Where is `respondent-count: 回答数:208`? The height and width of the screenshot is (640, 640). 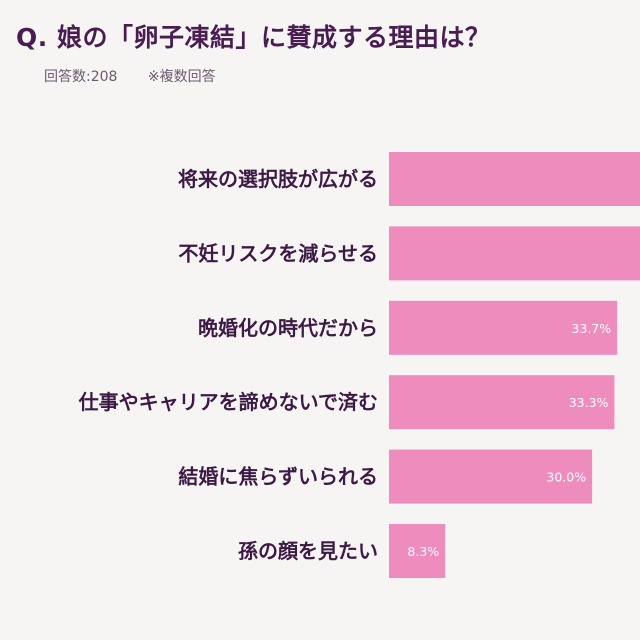
respondent-count: 回答数:208 is located at coordinates (81, 77).